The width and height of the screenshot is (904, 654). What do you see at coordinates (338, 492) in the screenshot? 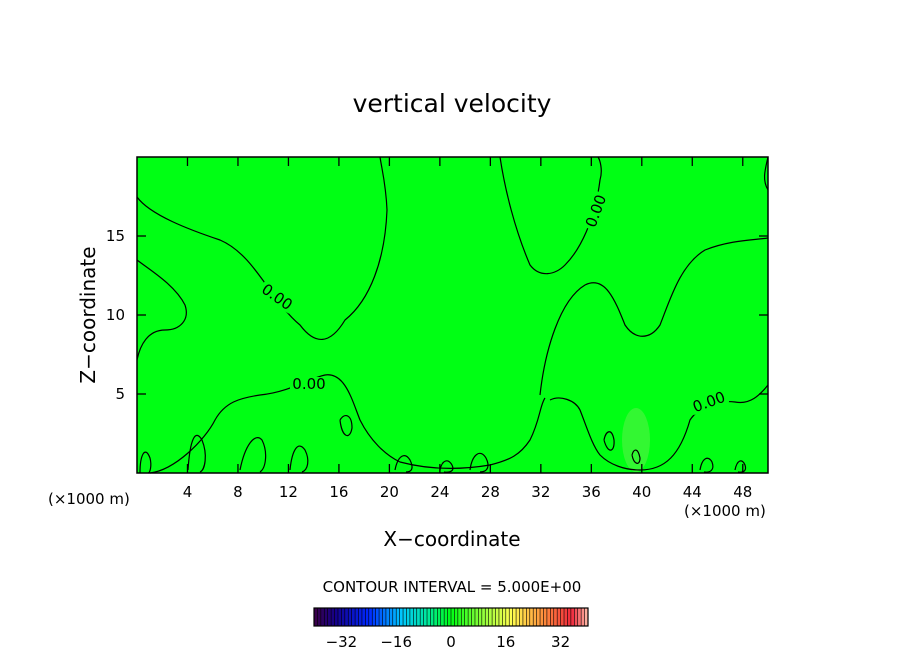
I see `x-tick-label: 16` at bounding box center [338, 492].